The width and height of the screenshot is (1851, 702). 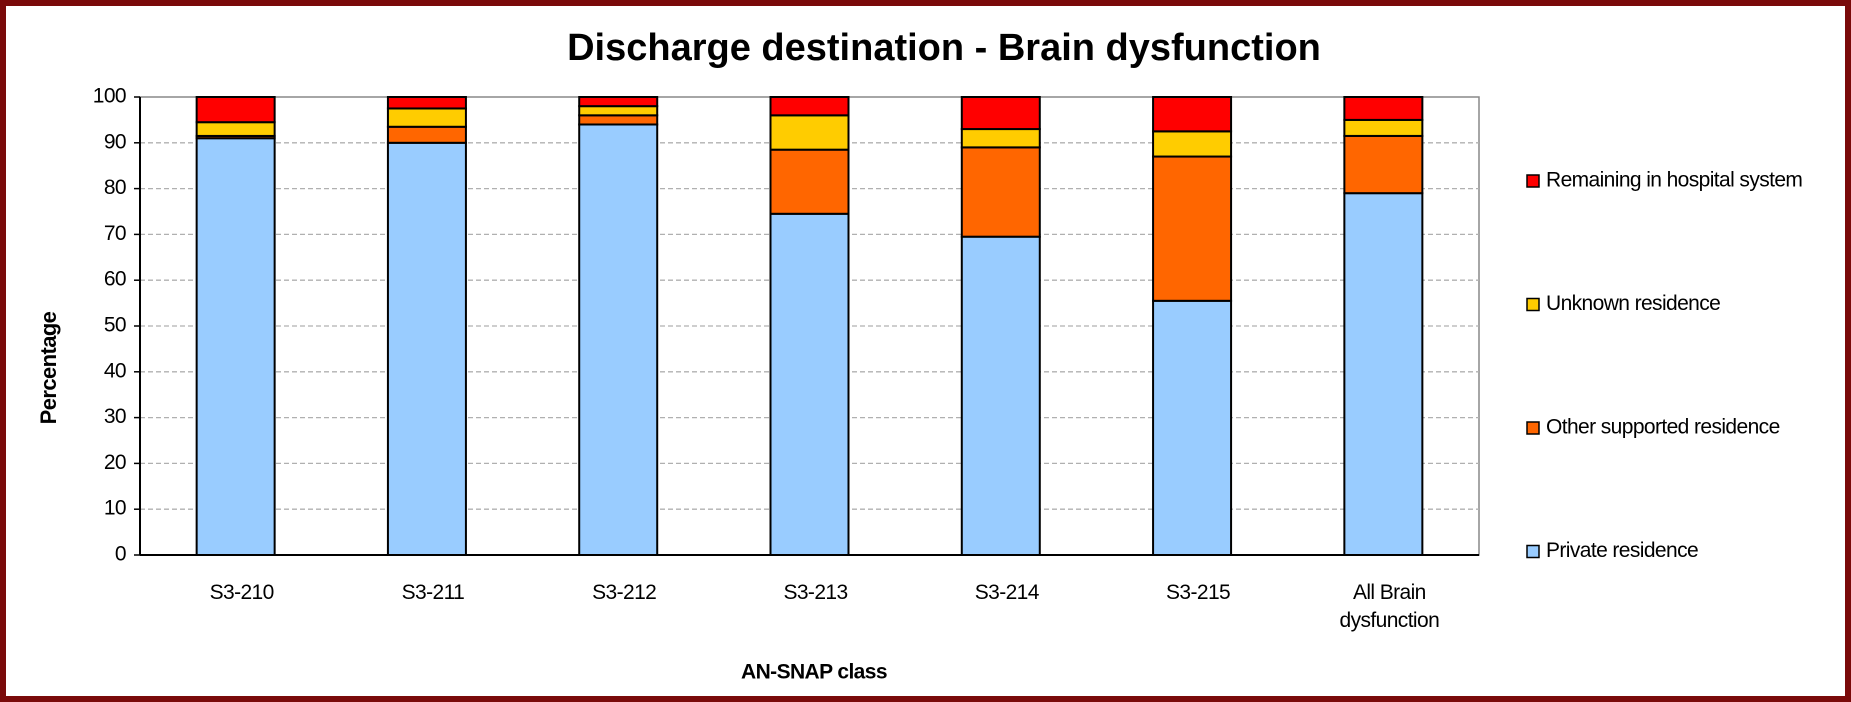 I want to click on y-tick-label: 60, so click(x=115, y=279).